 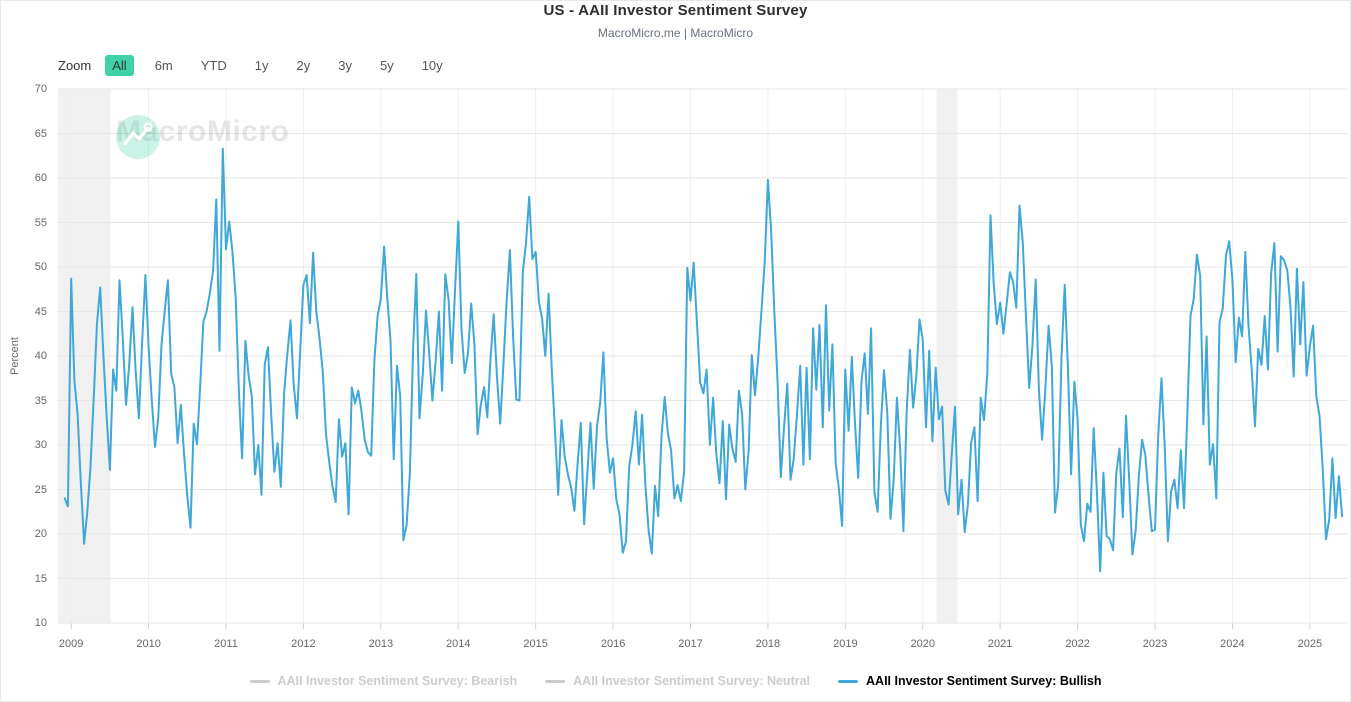 I want to click on x-tick-label-2020: 2020, so click(x=922, y=644).